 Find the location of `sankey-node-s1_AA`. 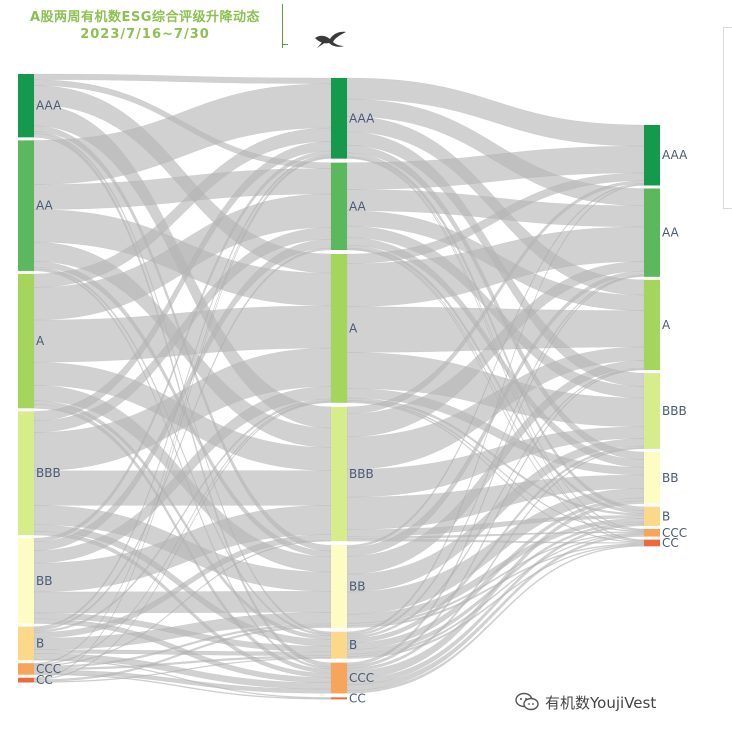

sankey-node-s1_AA is located at coordinates (26, 205).